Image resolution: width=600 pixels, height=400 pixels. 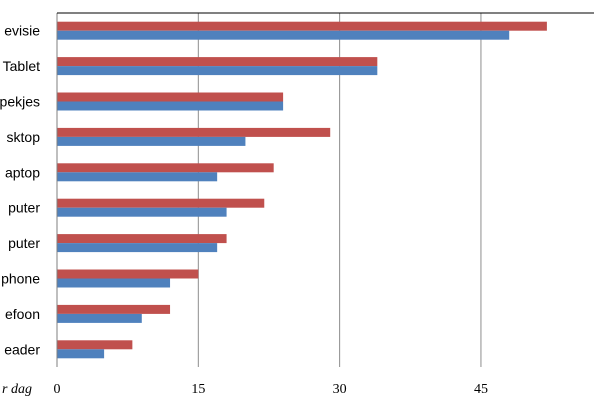 I want to click on category-label: aptop, so click(x=22, y=172).